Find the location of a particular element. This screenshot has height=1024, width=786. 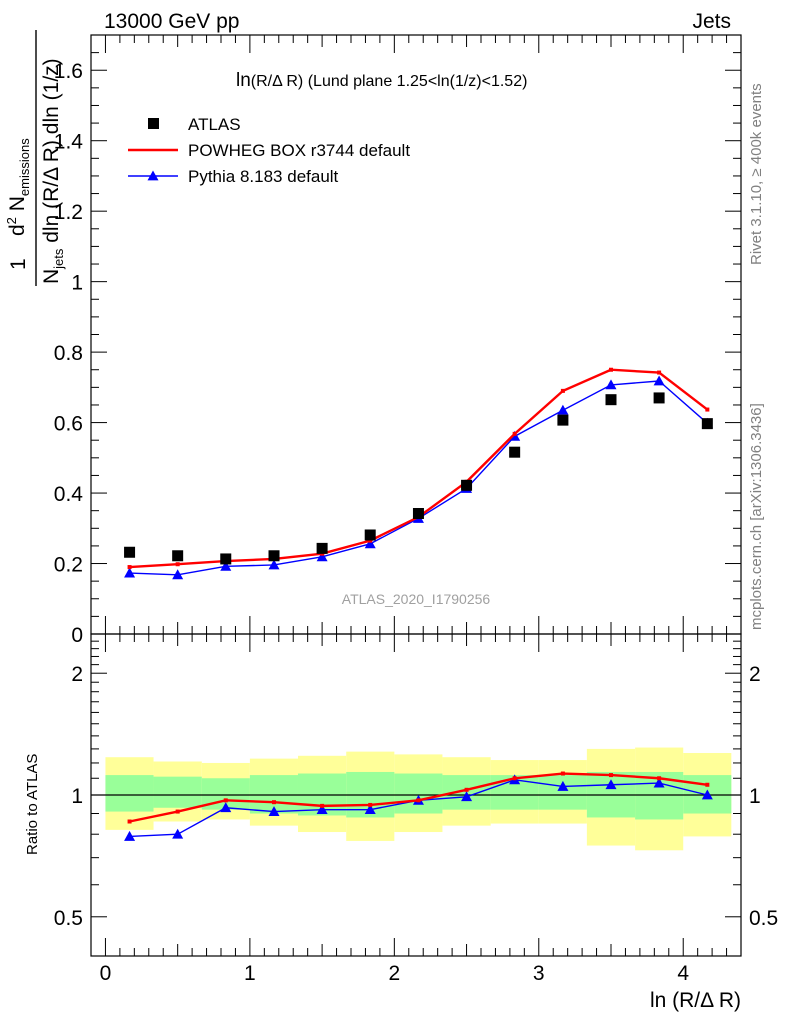

mcplots-label: mcplots.cern.ch [arXiv:1306.3436] is located at coordinates (756, 516).